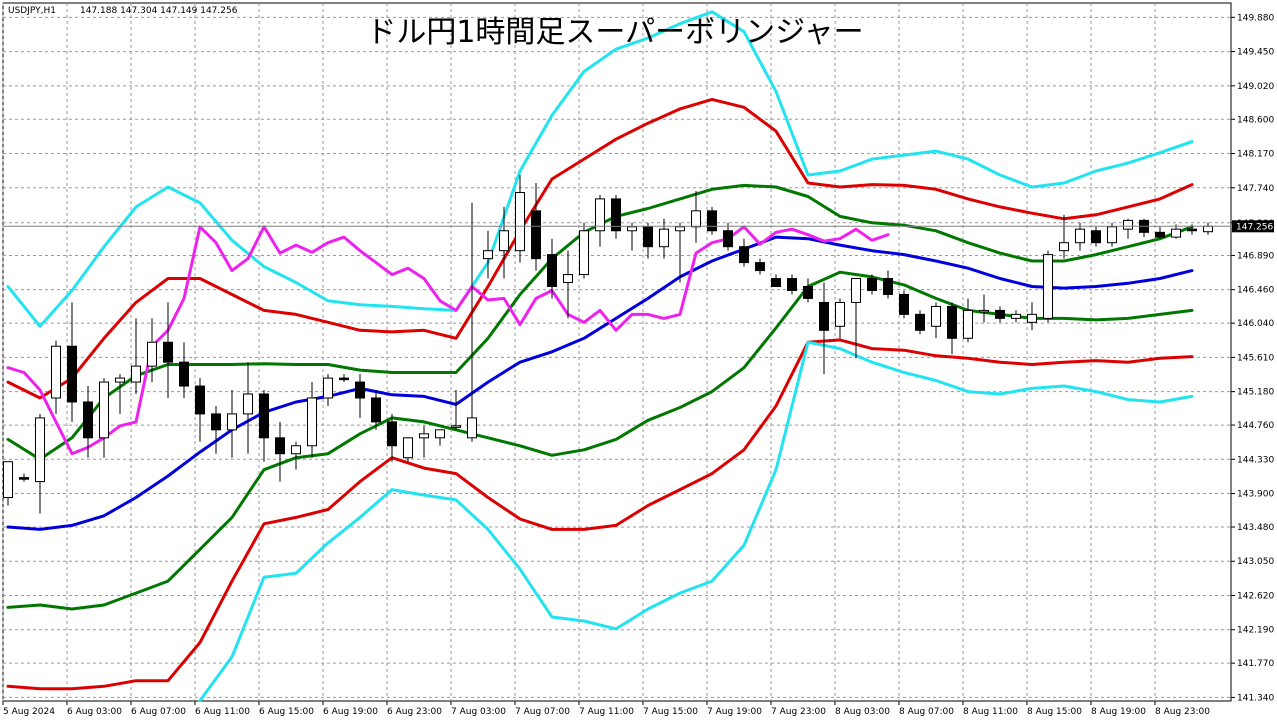 This screenshot has width=1277, height=720. Describe the element at coordinates (1255, 324) in the screenshot. I see `y-tick-label: 146.040` at that location.